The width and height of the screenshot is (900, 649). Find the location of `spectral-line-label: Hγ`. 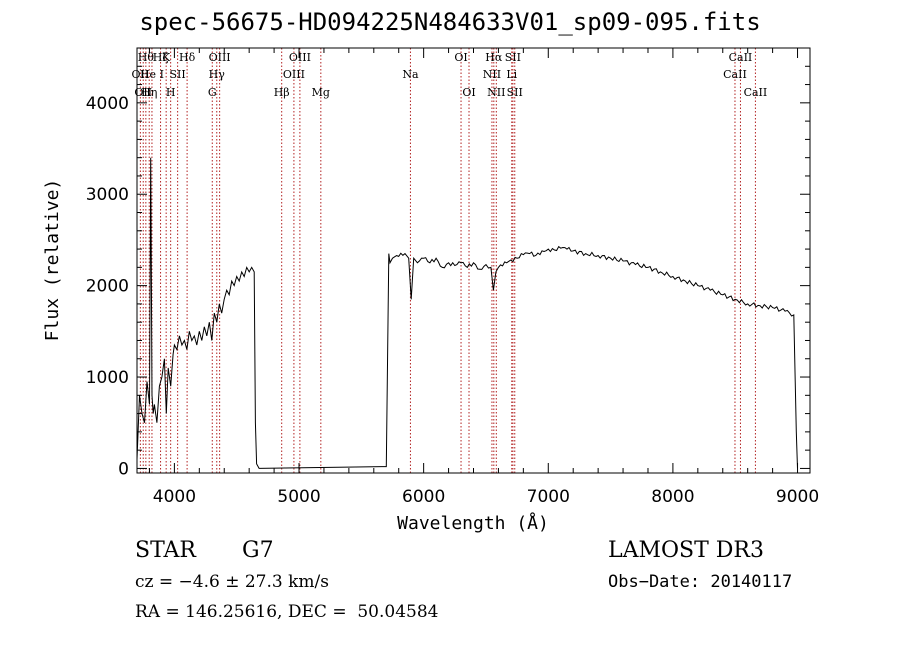

spectral-line-label: Hγ is located at coordinates (217, 74).